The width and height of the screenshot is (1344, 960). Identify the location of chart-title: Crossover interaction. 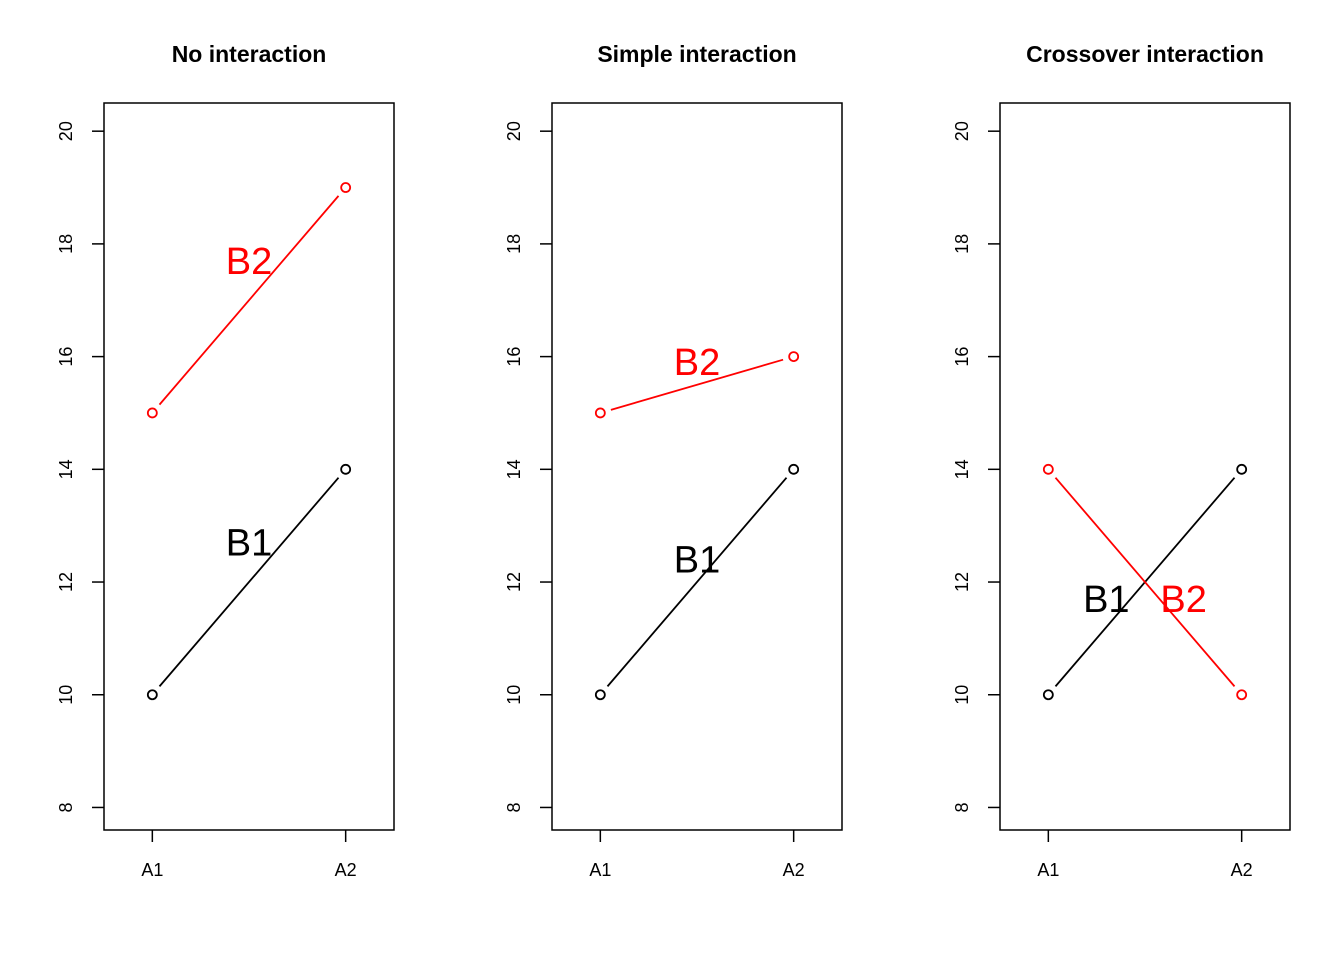
(1145, 54).